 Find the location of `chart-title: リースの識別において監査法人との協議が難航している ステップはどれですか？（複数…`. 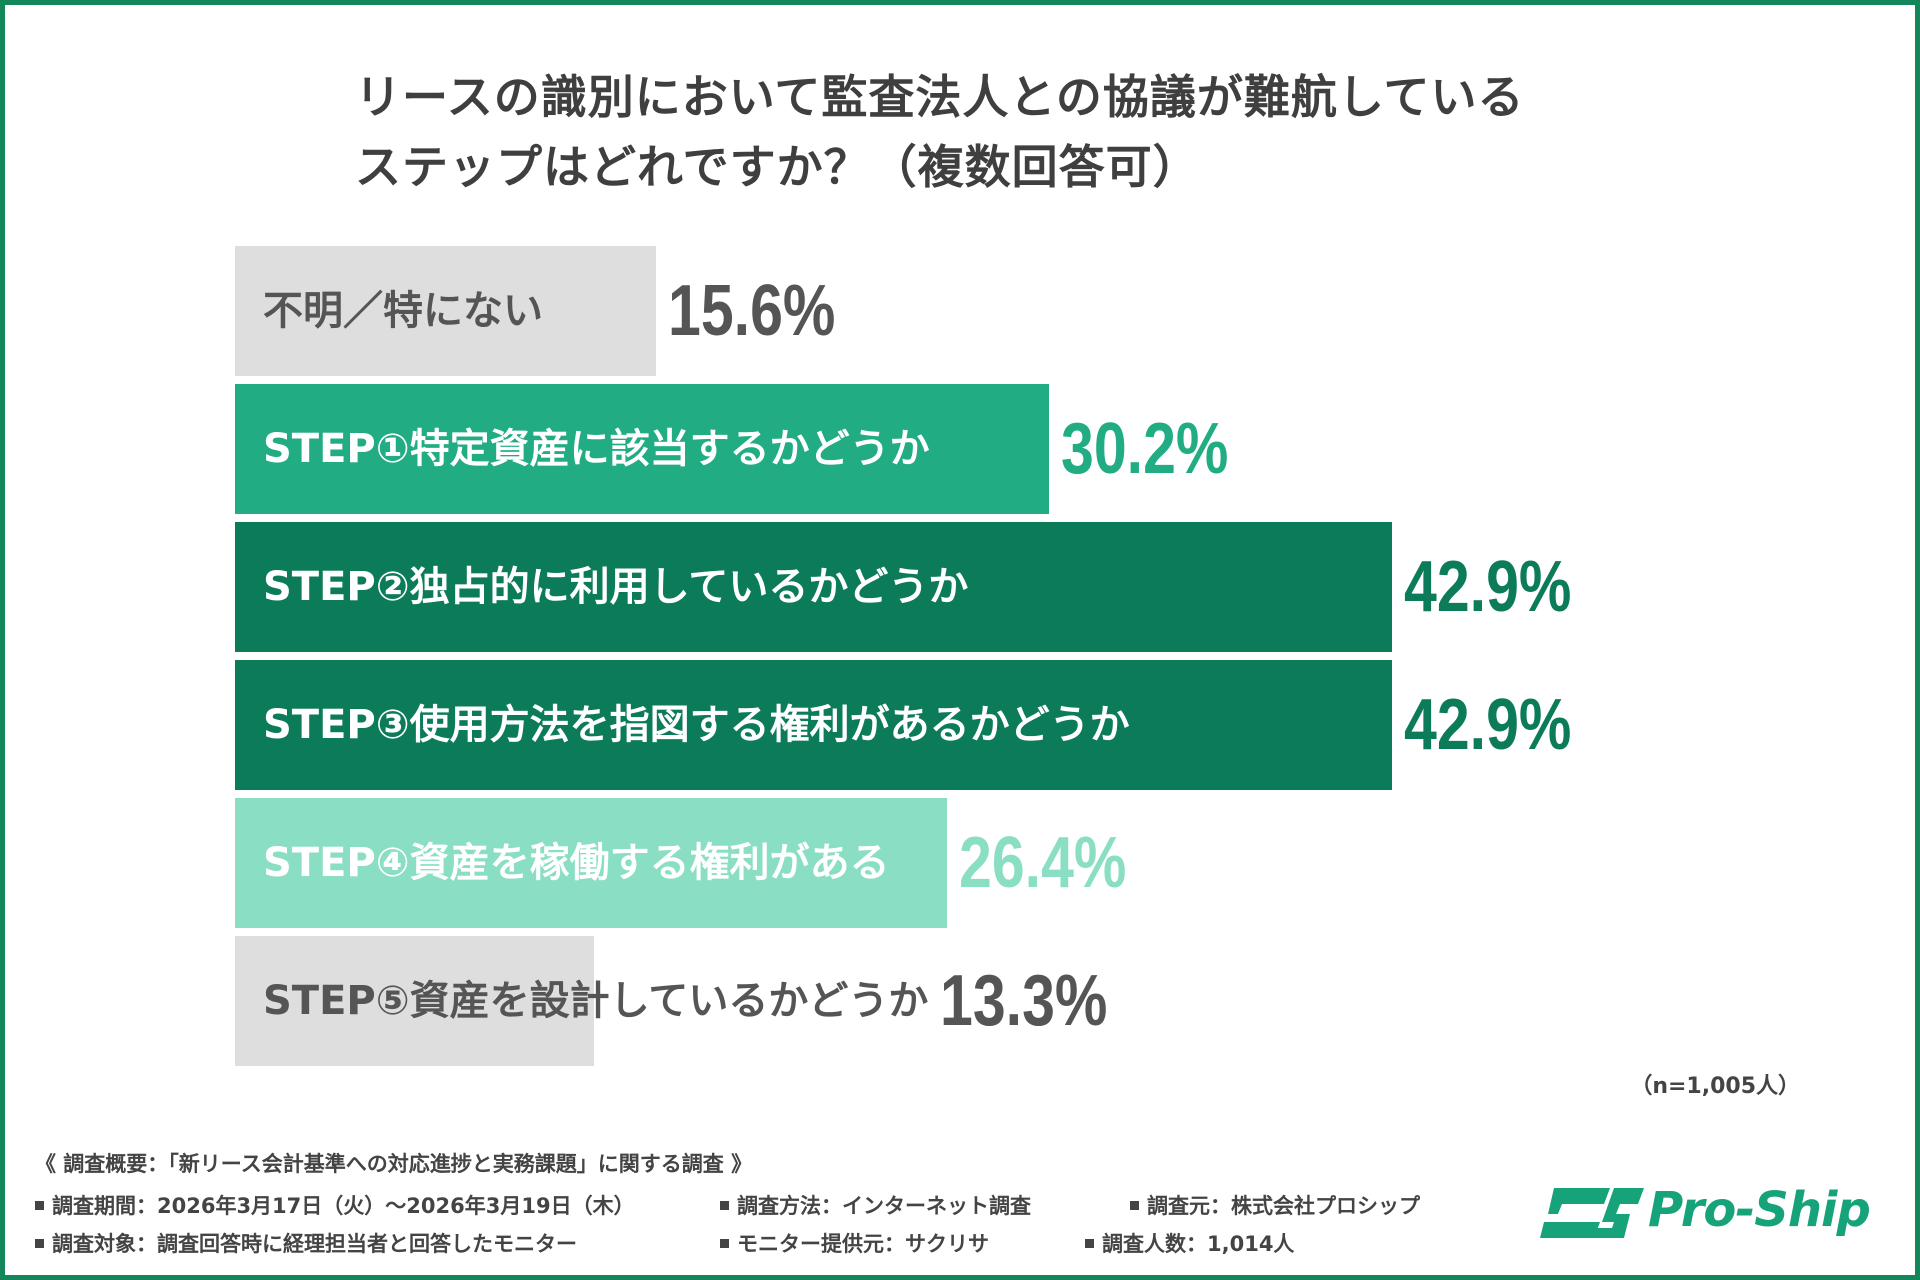

chart-title: リースの識別において監査法人との協議が難航している ステップはどれですか？（複数… is located at coordinates (939, 132).